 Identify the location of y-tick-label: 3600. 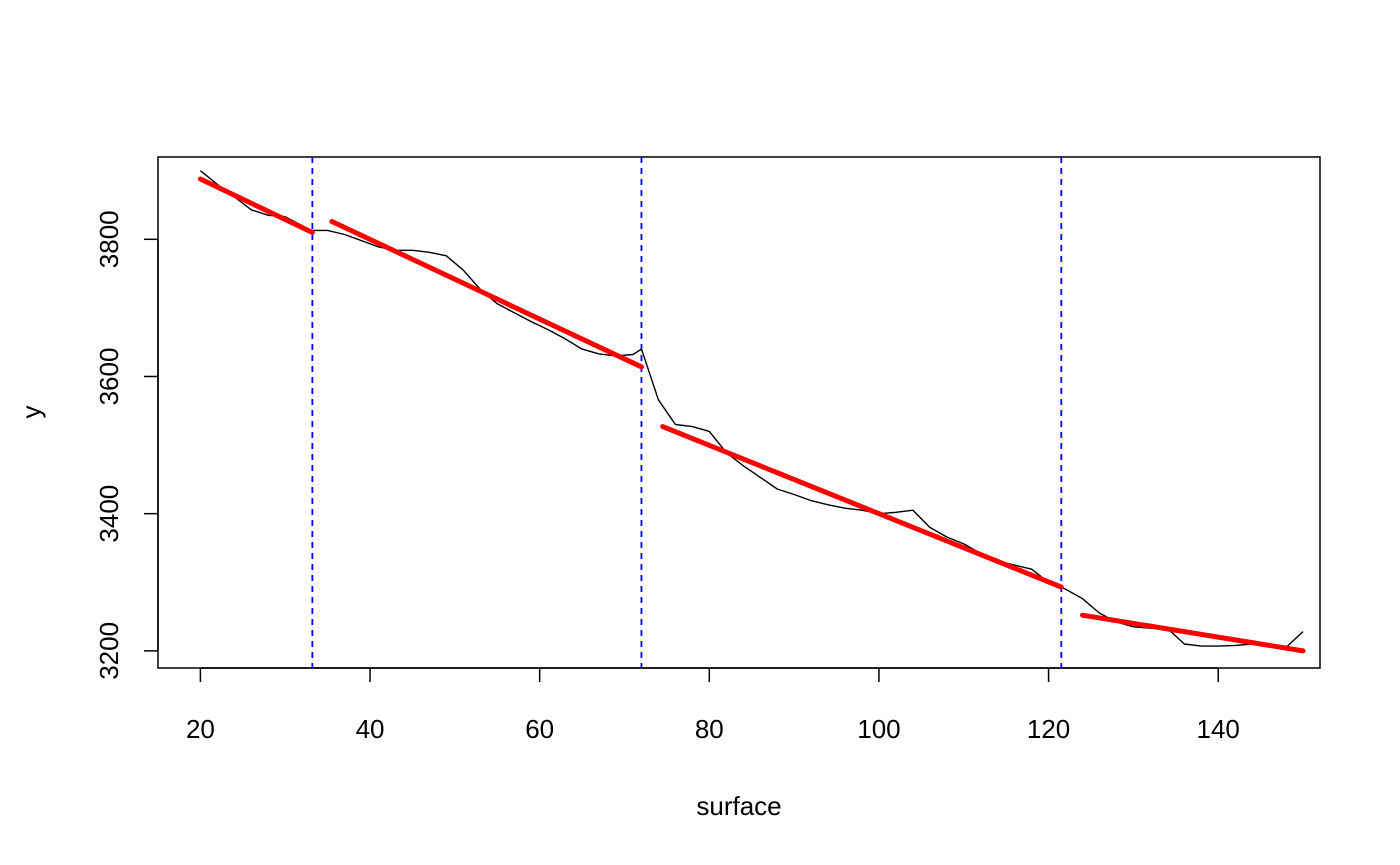
(109, 377).